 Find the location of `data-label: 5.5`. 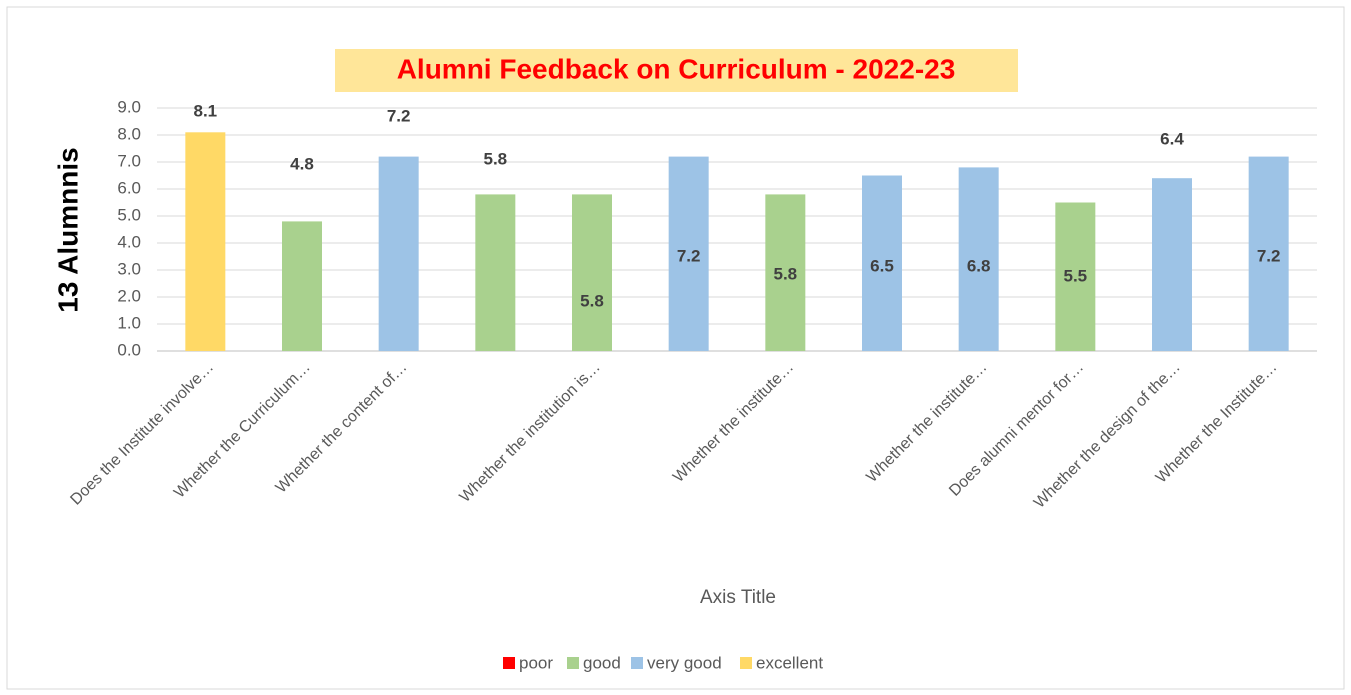

data-label: 5.5 is located at coordinates (1076, 275).